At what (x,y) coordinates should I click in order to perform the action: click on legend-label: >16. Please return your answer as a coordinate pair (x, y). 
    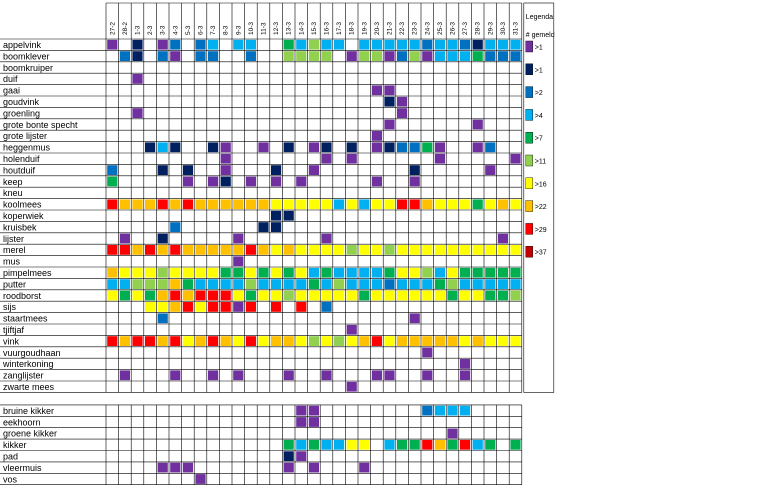
    Looking at the image, I should click on (541, 184).